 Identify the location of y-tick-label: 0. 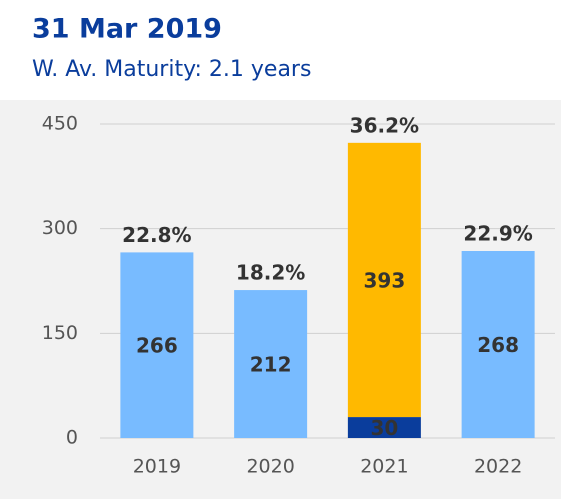
(72, 438).